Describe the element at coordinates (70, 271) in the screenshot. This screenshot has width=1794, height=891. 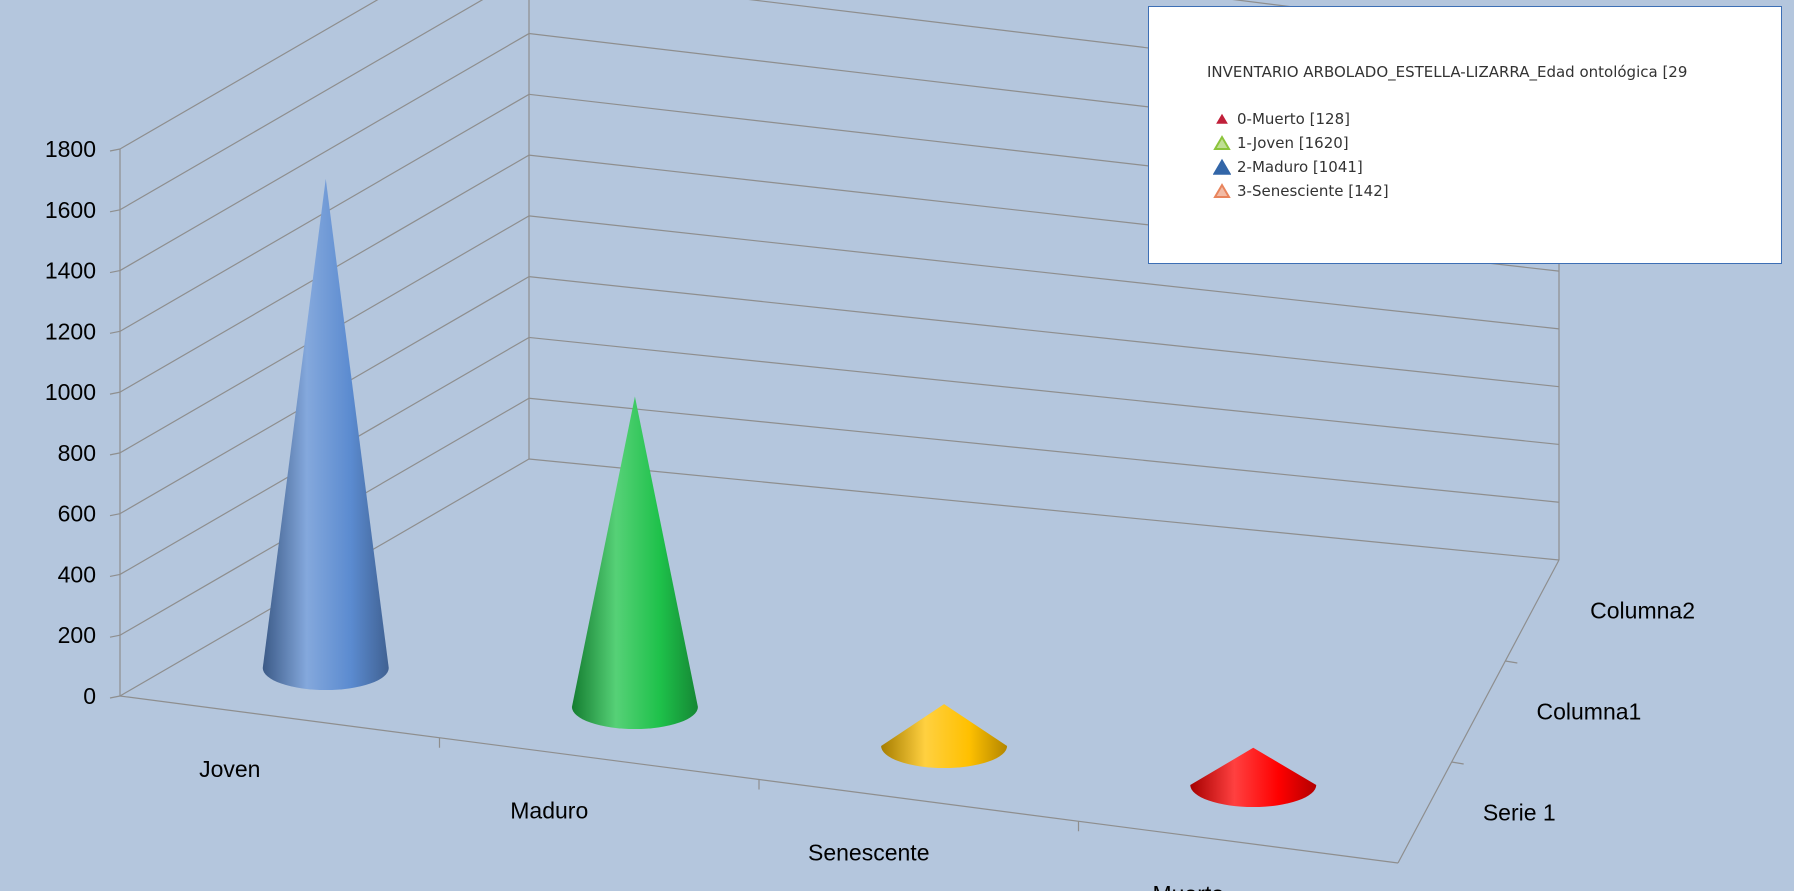
I see `y-tick-label: 1400` at that location.